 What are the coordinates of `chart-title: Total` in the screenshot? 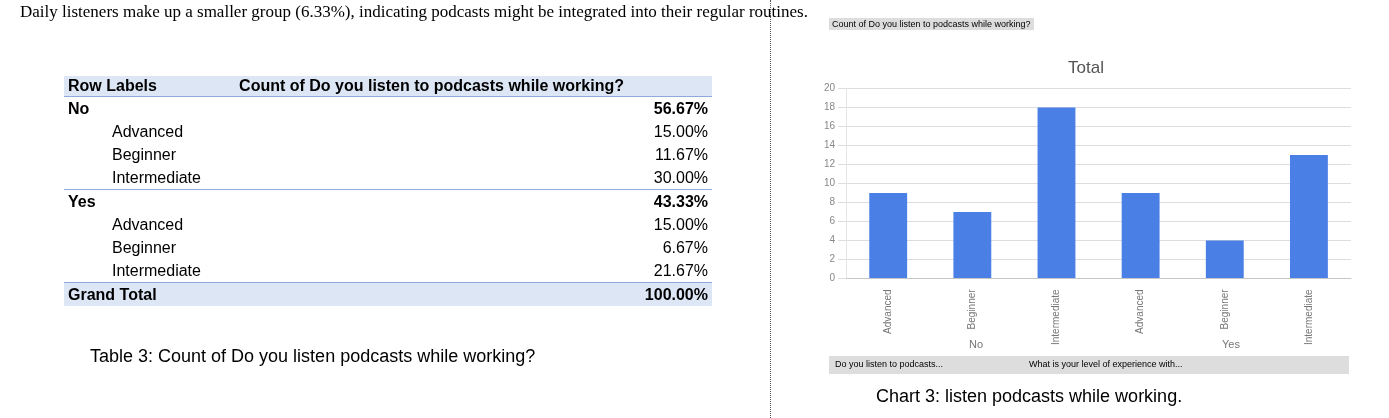 It's located at (1086, 67).